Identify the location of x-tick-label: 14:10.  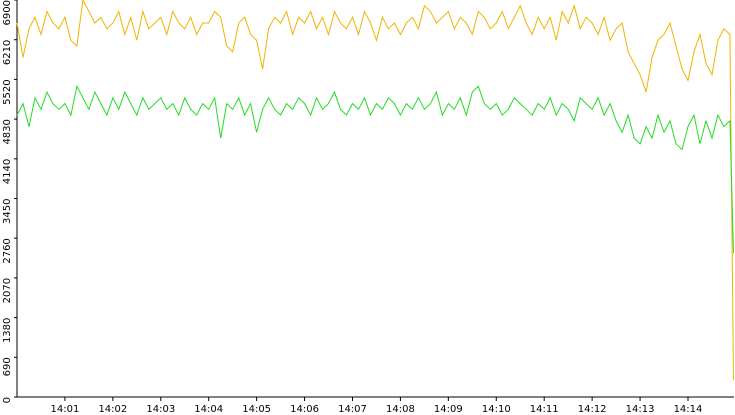
(496, 409).